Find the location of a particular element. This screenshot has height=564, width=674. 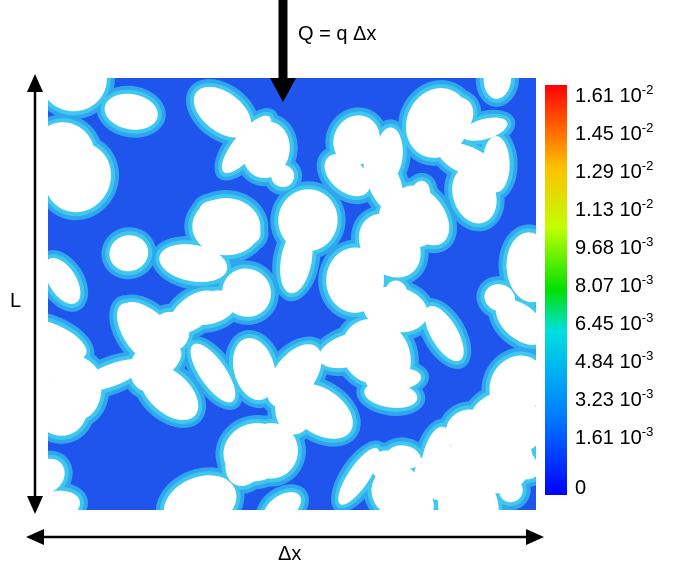

label-mantissa: 1.45 10 is located at coordinates (608, 134).